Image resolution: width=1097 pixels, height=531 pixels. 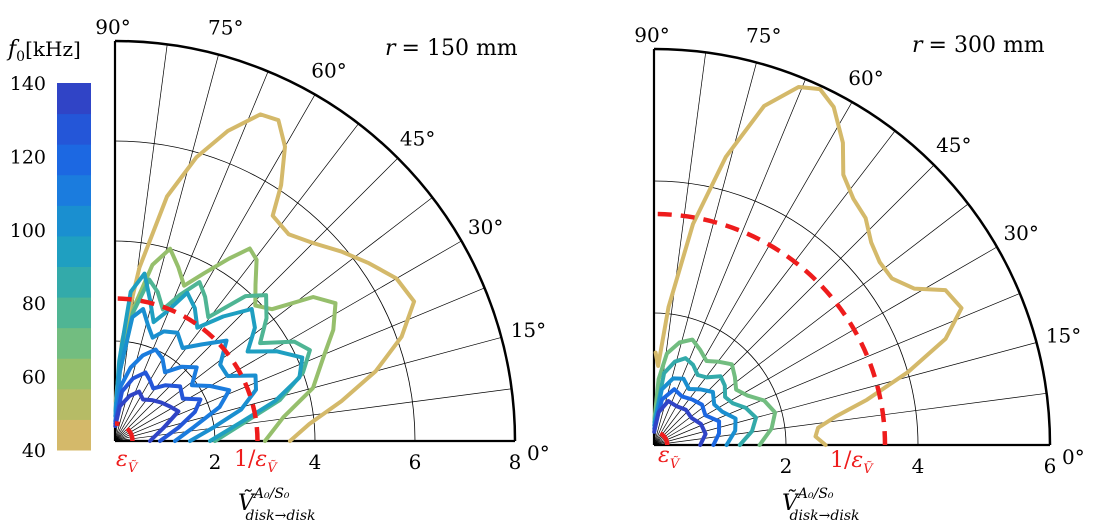 What do you see at coordinates (28, 84) in the screenshot?
I see `colorbar-tick-label: 140` at bounding box center [28, 84].